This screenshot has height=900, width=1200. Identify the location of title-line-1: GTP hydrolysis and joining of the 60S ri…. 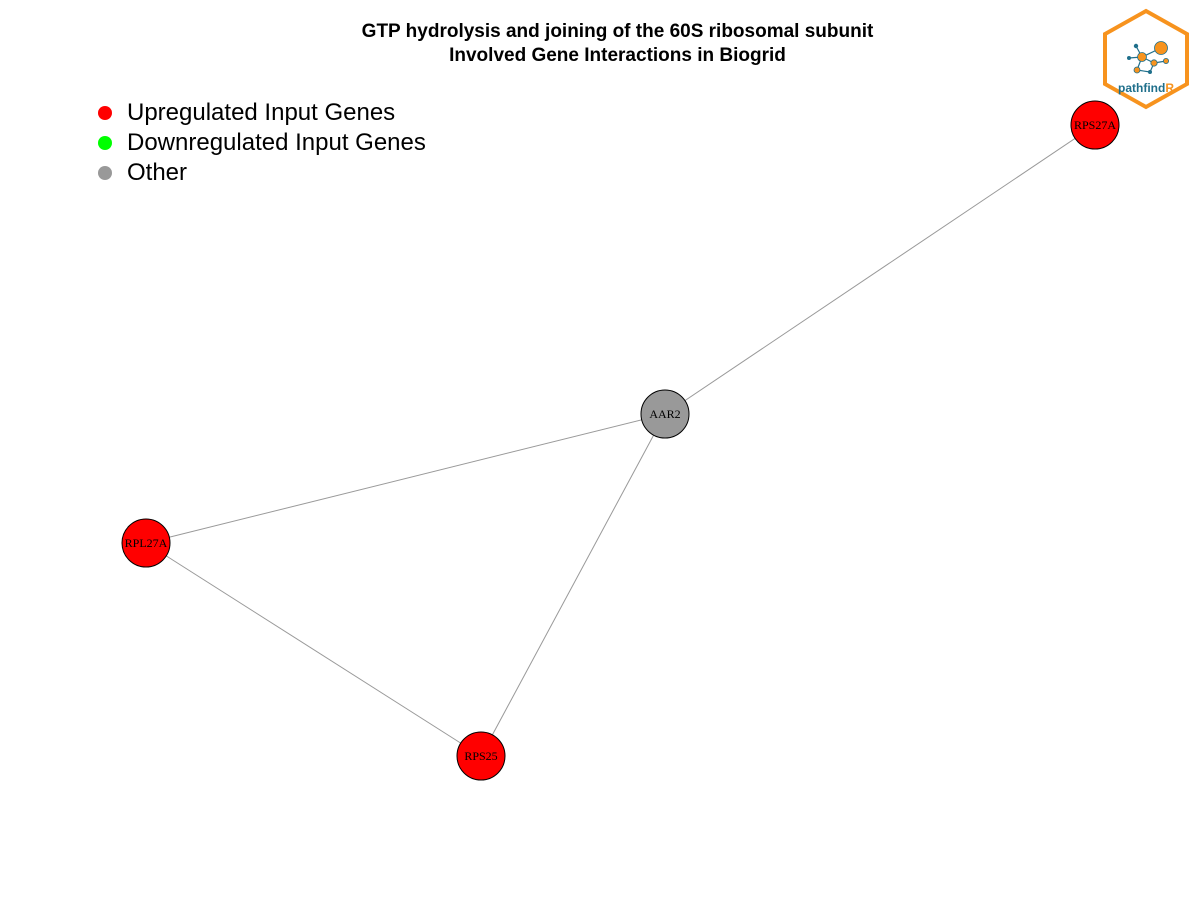
(617, 31).